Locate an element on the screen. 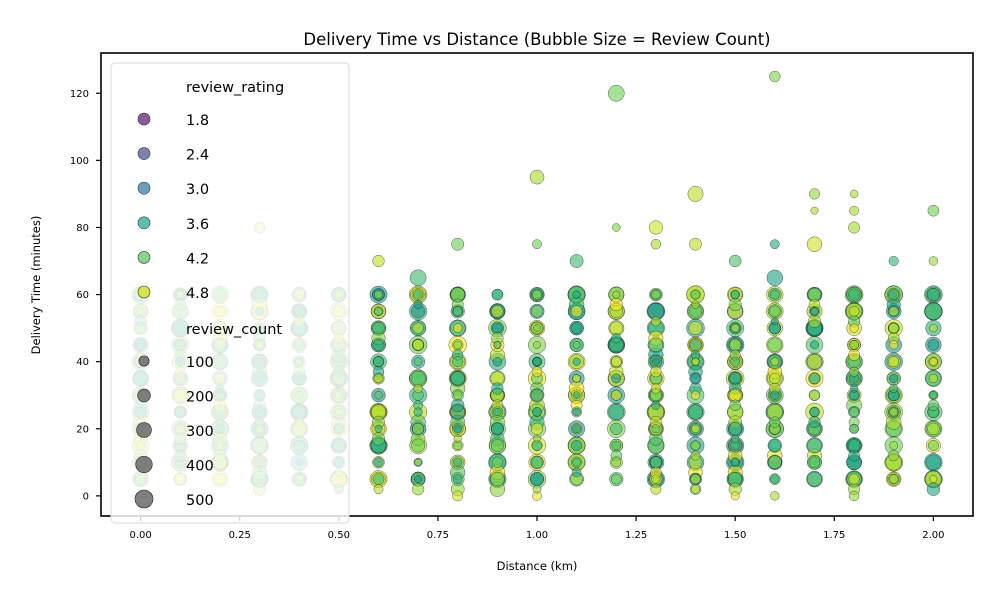 This screenshot has width=1000, height=604. x-tick-label: 2.00 is located at coordinates (933, 535).